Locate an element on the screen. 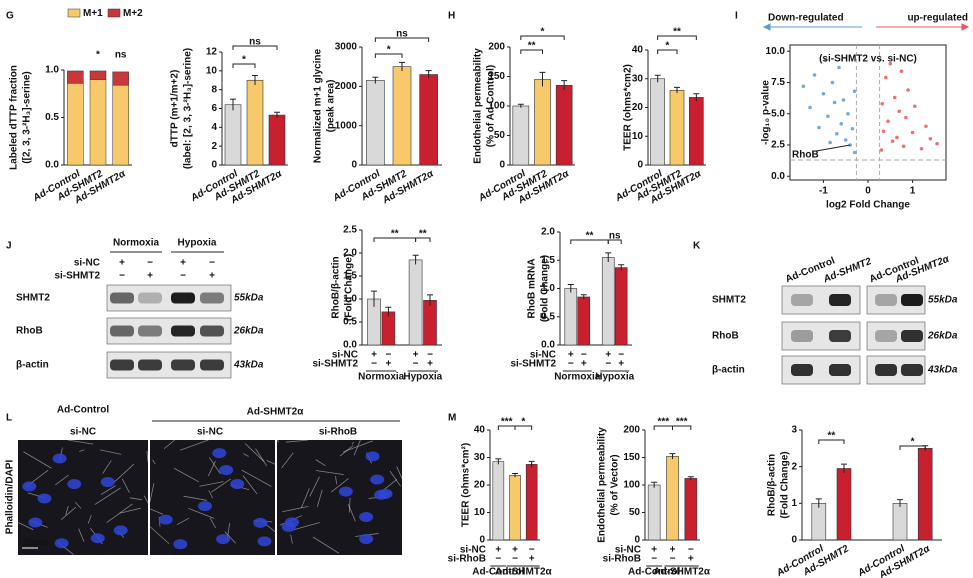 This screenshot has height=578, width=973. y-tick-label: 200 is located at coordinates (496, 47).